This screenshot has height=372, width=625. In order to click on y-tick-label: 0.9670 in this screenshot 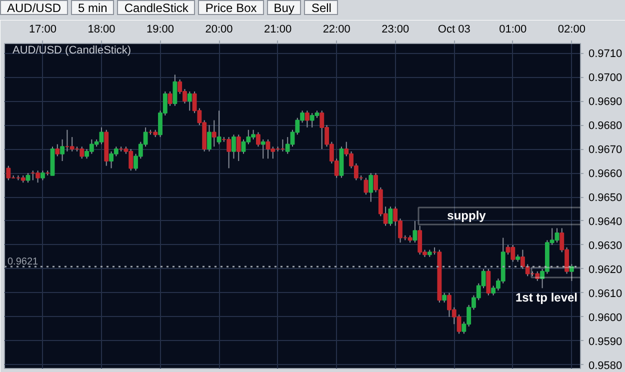, I will do `click(605, 150)`.